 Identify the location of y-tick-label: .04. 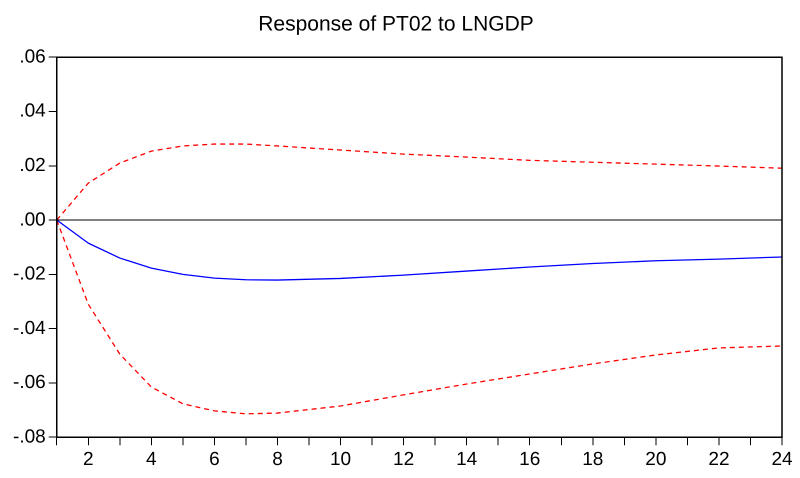
(32, 111).